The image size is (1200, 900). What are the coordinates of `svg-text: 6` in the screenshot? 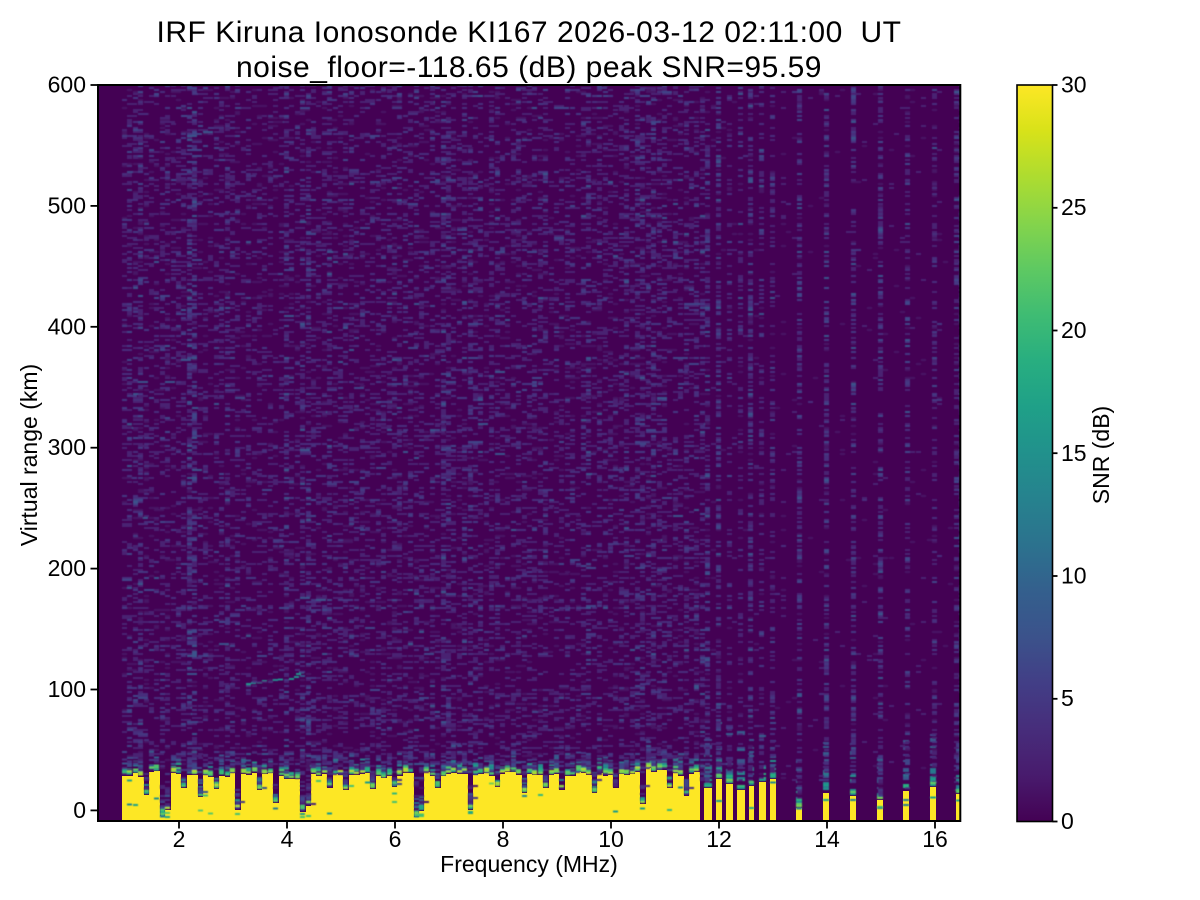 It's located at (395, 839).